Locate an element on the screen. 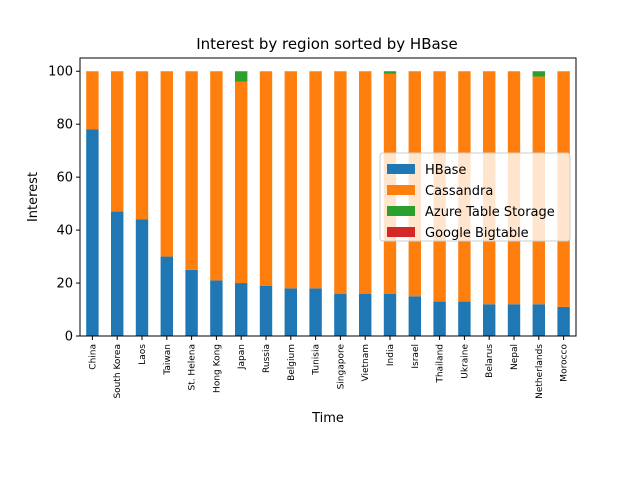 The height and width of the screenshot is (480, 640). y-tick-label: 40 is located at coordinates (64, 231).